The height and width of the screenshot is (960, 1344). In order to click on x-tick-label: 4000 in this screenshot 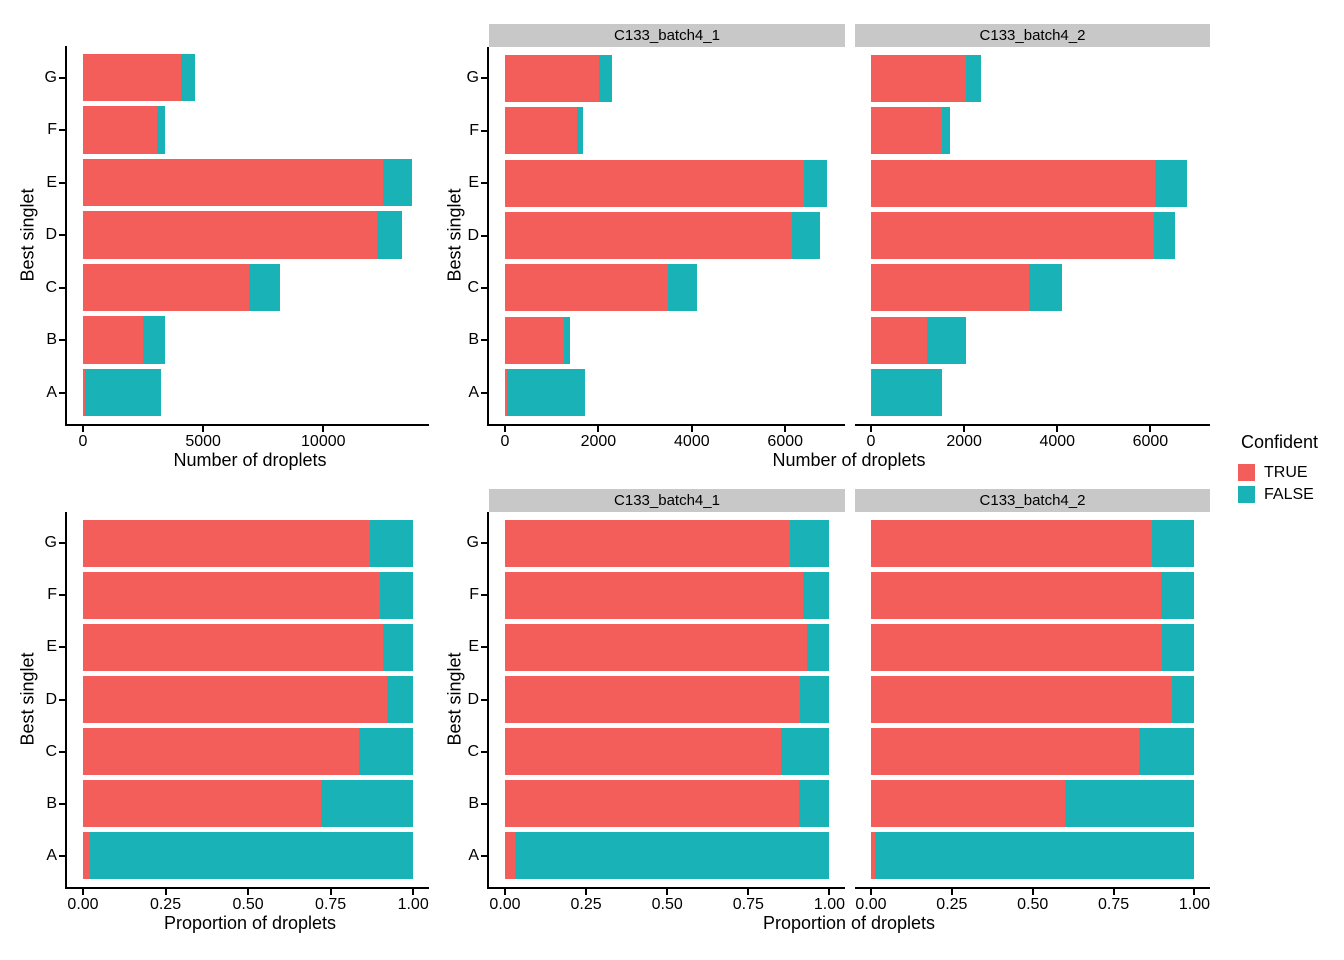, I will do `click(1057, 441)`.